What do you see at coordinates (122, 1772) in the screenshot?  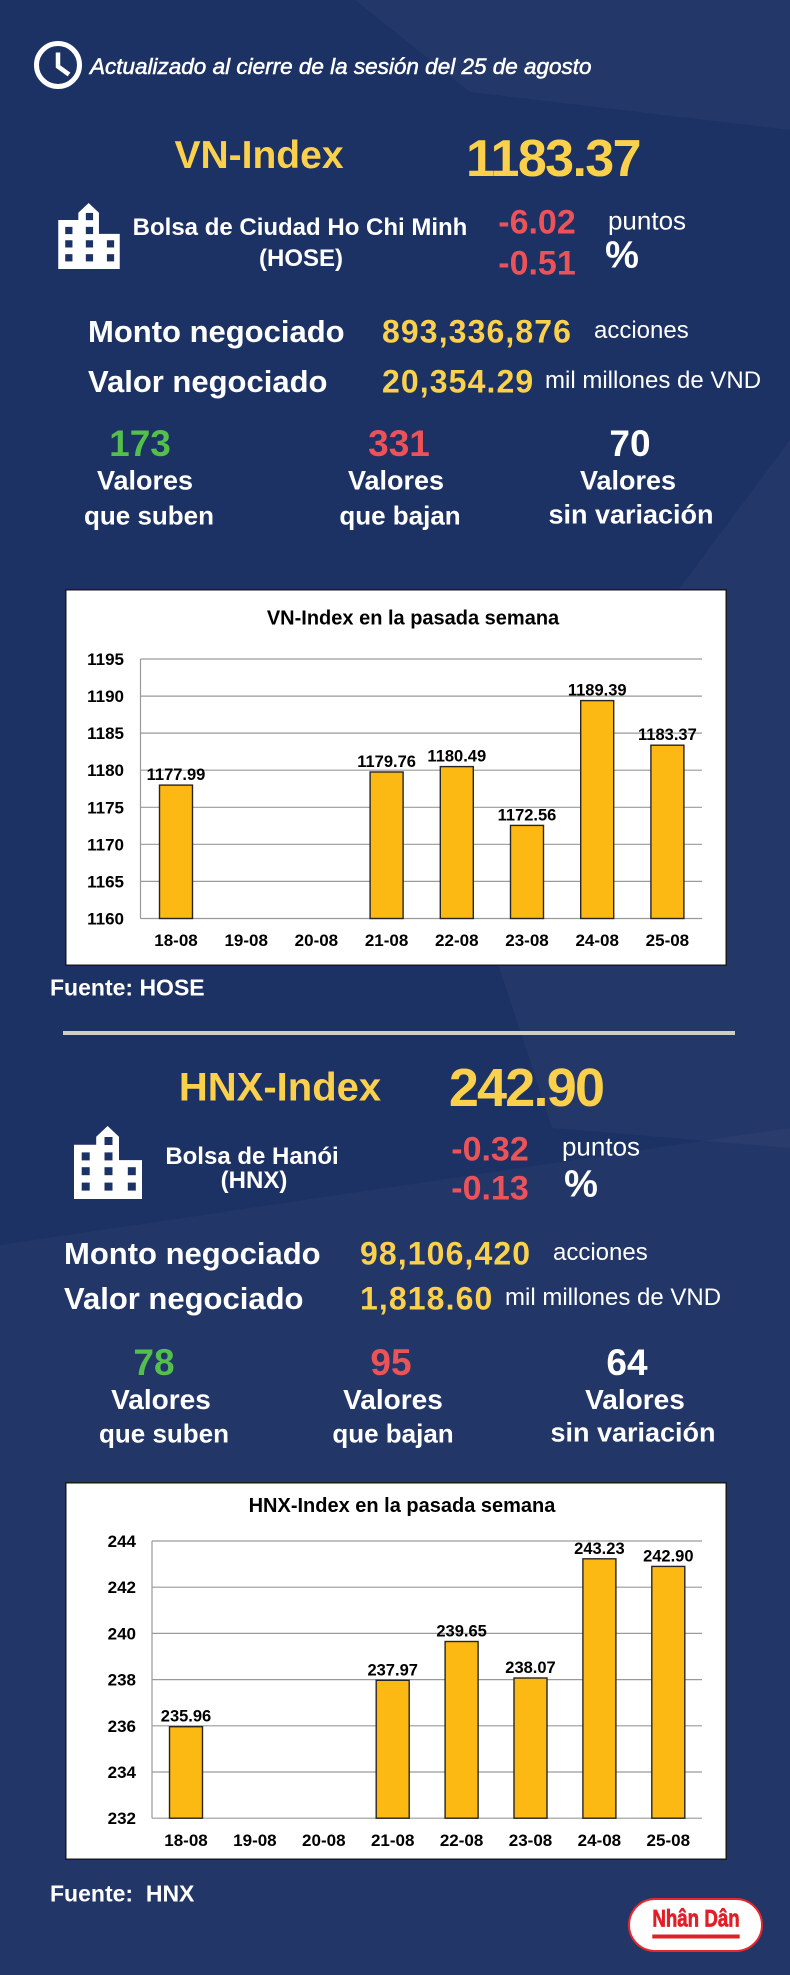 I see `svg-text: 234` at bounding box center [122, 1772].